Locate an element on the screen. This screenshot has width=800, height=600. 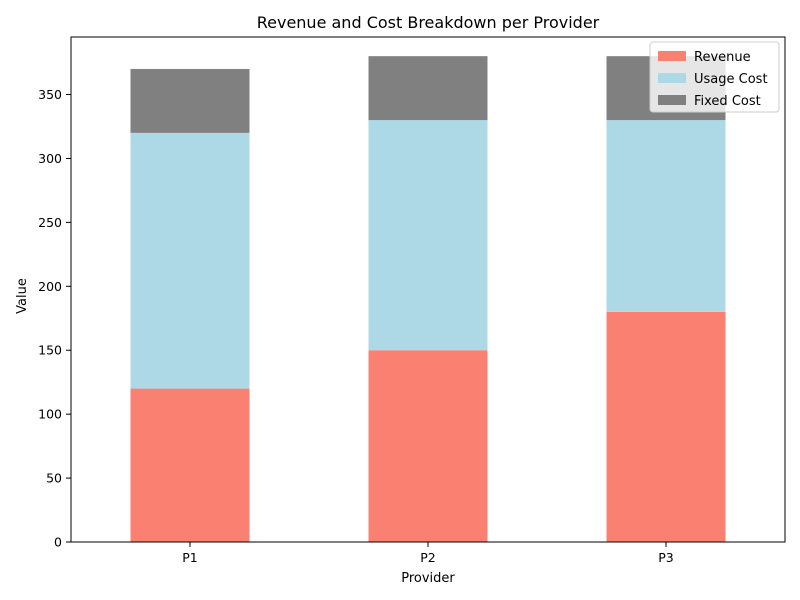
bar-usage-cost-p2 is located at coordinates (428, 235).